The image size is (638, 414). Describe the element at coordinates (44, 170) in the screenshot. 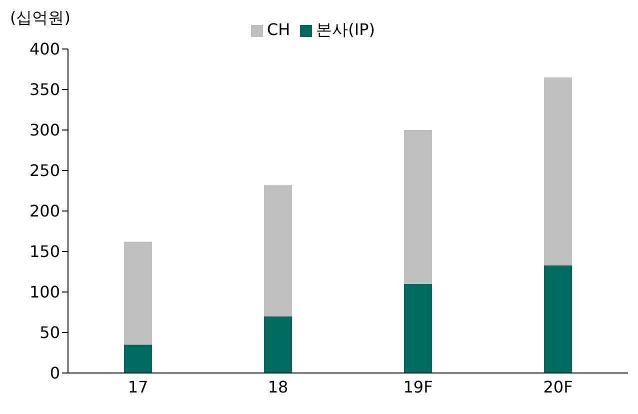

I see `y-tick-label: 250` at that location.